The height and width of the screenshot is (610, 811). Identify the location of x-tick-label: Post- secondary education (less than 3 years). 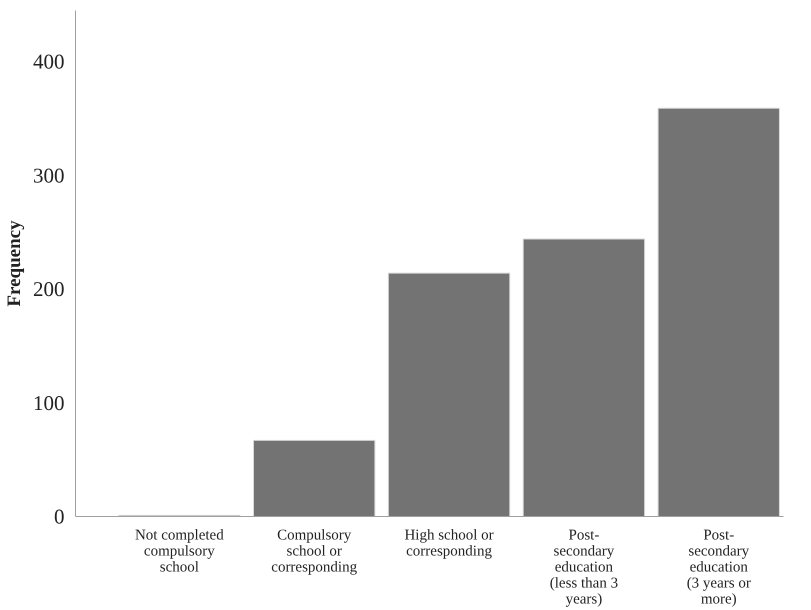
(584, 568).